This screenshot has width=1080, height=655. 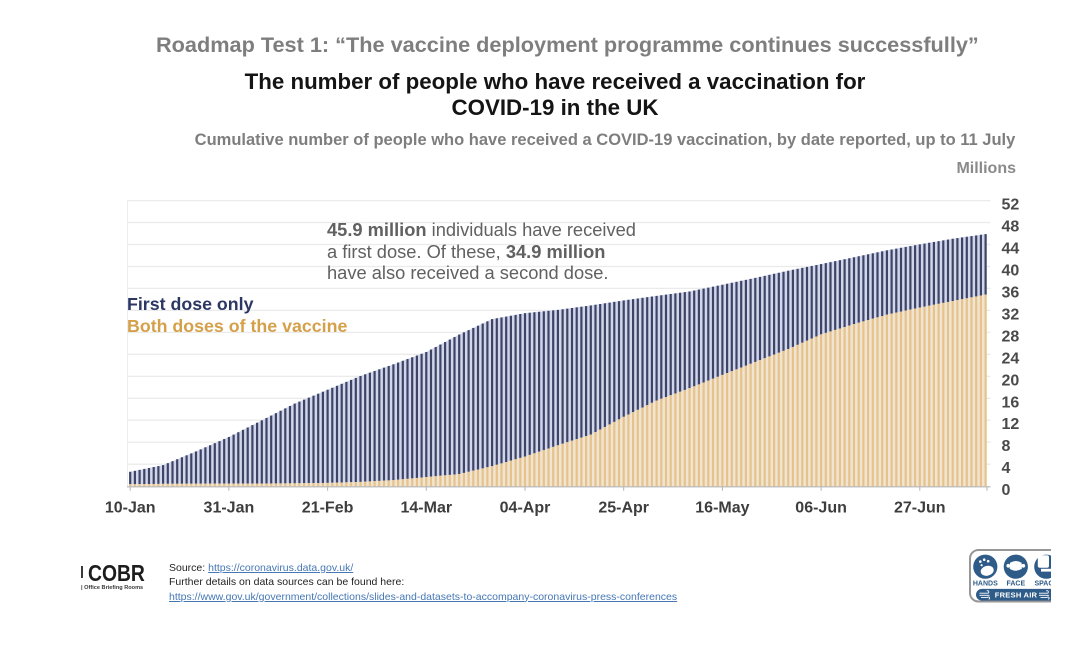 What do you see at coordinates (1042, 583) in the screenshot?
I see `svg-text: SPACE` at bounding box center [1042, 583].